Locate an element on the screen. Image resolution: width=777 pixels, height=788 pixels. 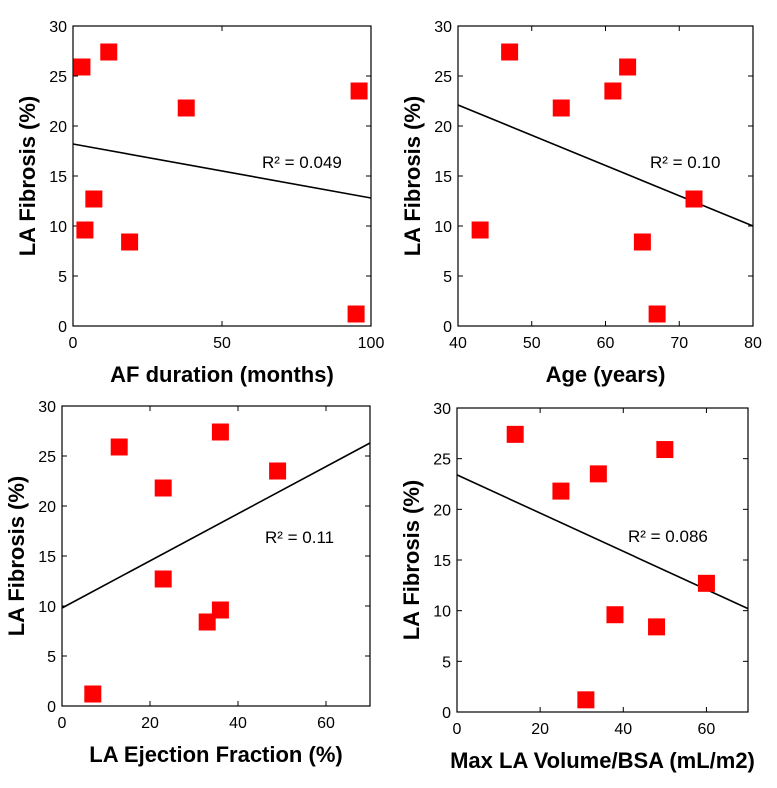
x-tick-label: 80 is located at coordinates (753, 343).